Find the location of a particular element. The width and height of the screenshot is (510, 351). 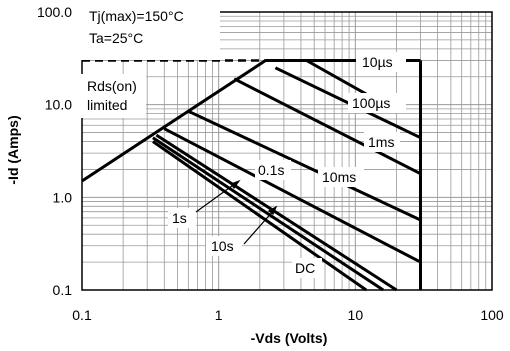

annotation-ta: Ta=25°C is located at coordinates (116, 38).